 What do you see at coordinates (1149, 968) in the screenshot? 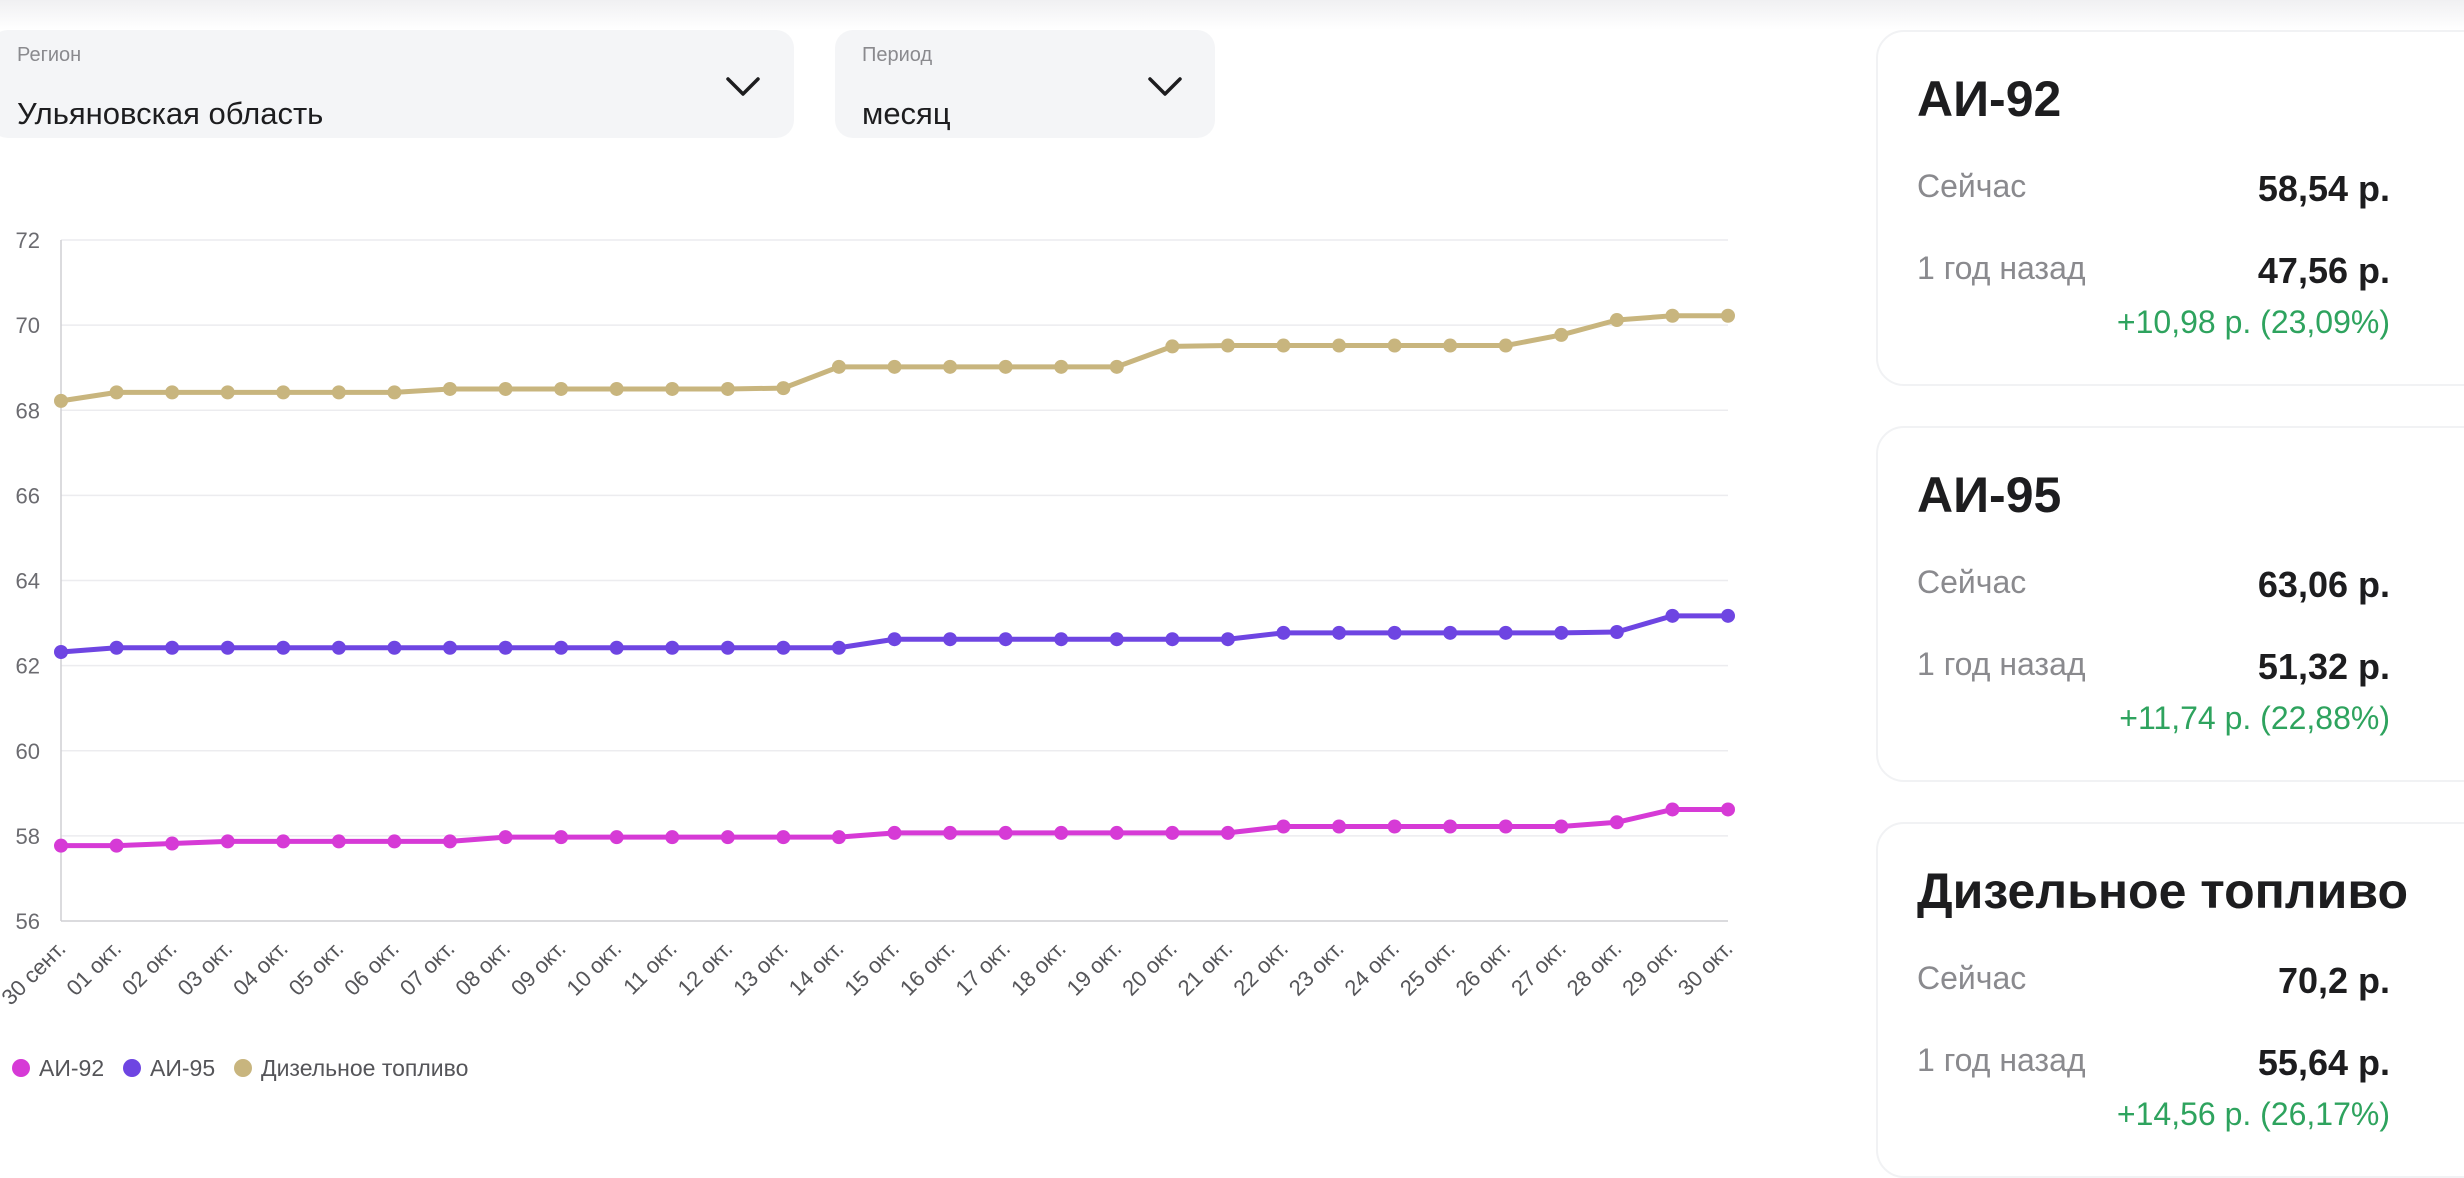
I see `x-tick-label: 20 окт.` at bounding box center [1149, 968].